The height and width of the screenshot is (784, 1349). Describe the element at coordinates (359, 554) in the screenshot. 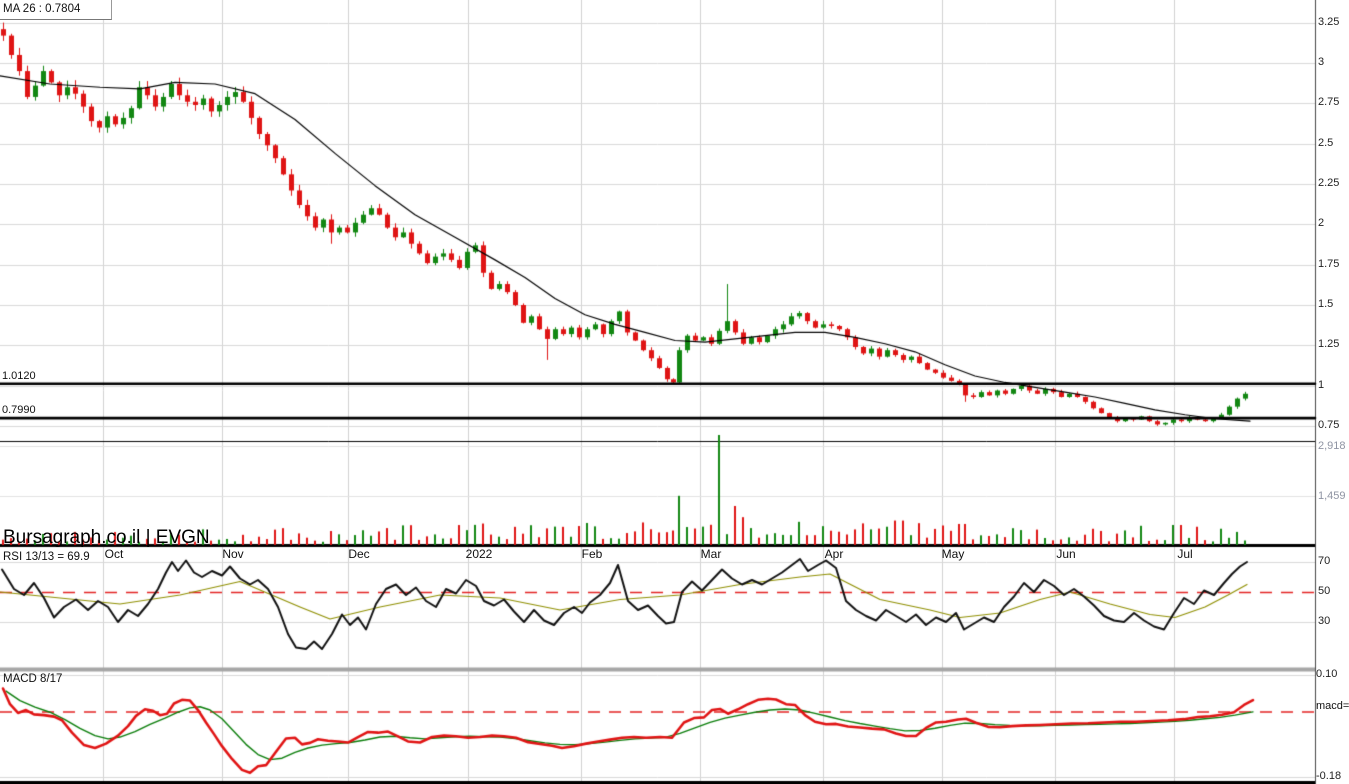

I see `x-axis-month-label: Dec` at that location.